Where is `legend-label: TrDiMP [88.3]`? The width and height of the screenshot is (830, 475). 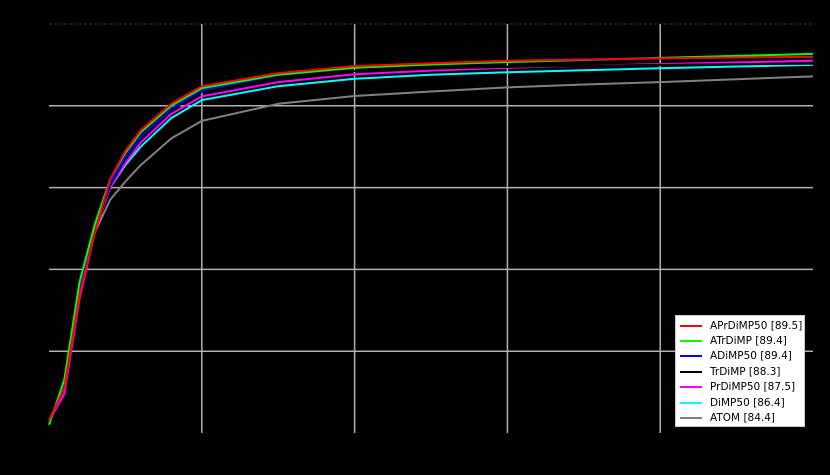
legend-label: TrDiMP [88.3] is located at coordinates (745, 371).